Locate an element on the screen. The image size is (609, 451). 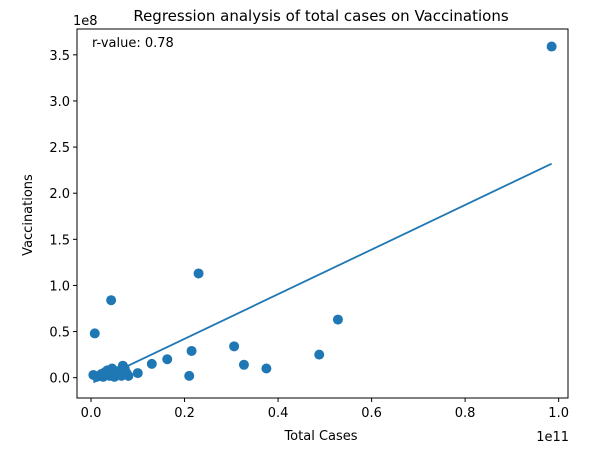
y-axis-label: Vaccinations is located at coordinates (28, 215).